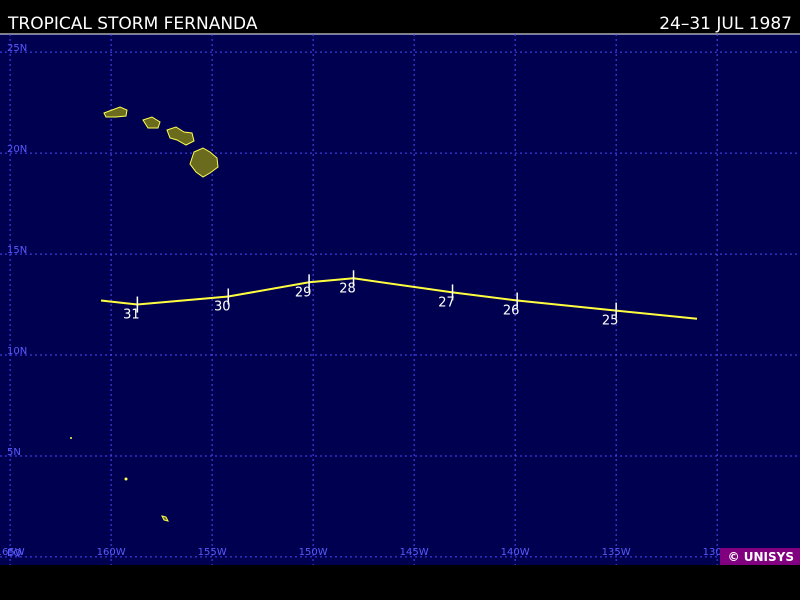 The image size is (800, 600). I want to click on credit-box, so click(760, 556).